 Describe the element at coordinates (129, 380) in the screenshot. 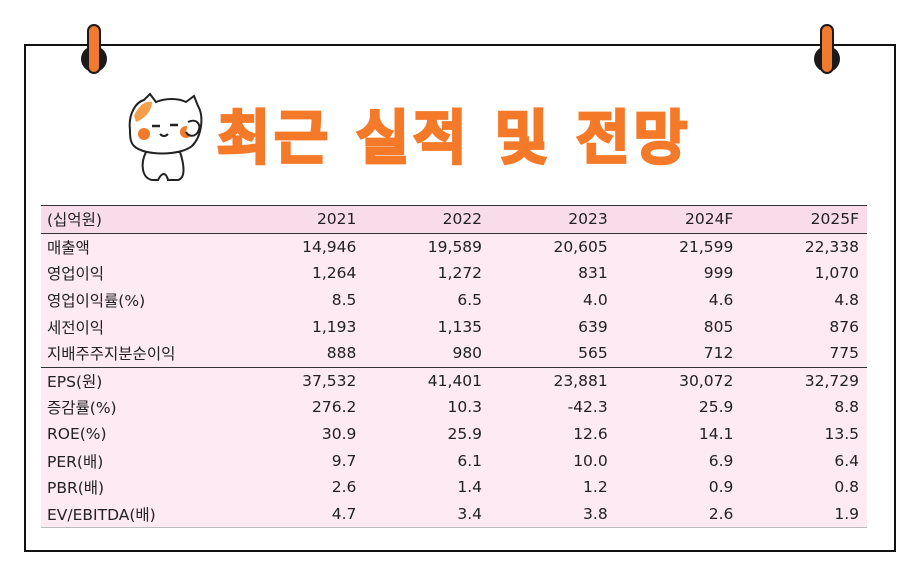

I see `row-label: EPS(원)` at that location.